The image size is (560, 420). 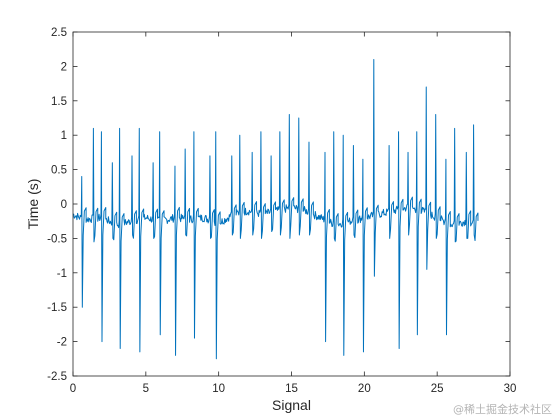 I want to click on x-tick-label: 0, so click(x=73, y=389).